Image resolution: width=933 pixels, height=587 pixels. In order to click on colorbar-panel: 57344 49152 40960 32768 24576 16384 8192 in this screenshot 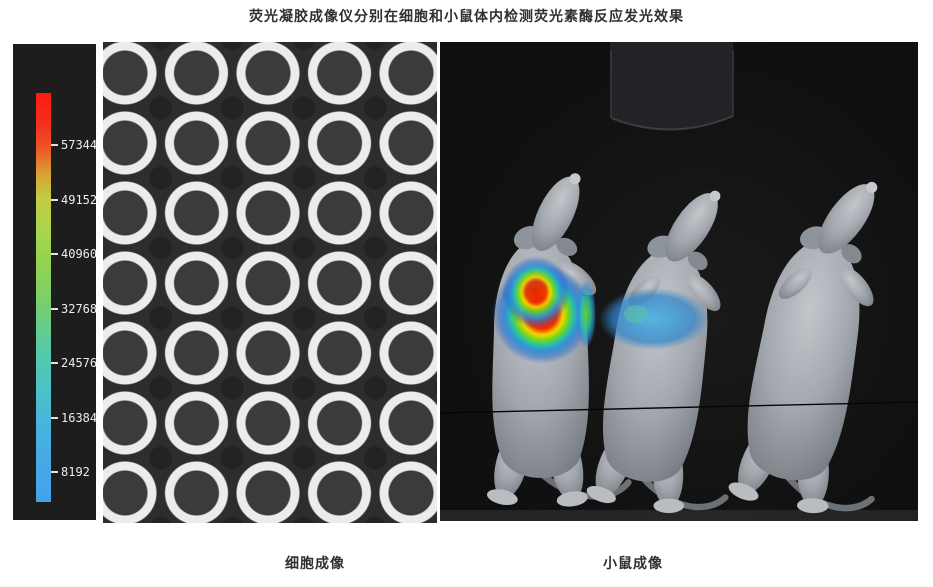, I will do `click(54, 282)`.